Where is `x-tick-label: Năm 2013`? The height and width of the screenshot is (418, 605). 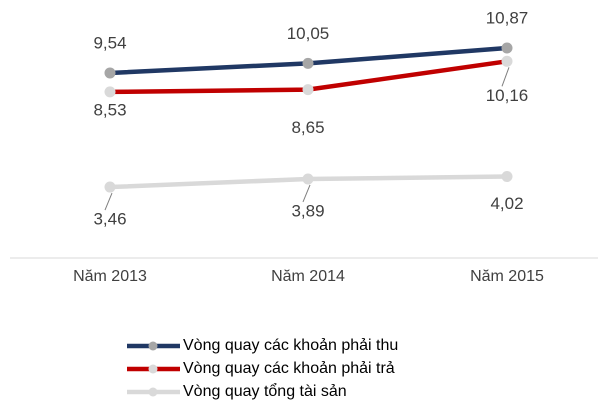 x-tick-label: Năm 2013 is located at coordinates (110, 276).